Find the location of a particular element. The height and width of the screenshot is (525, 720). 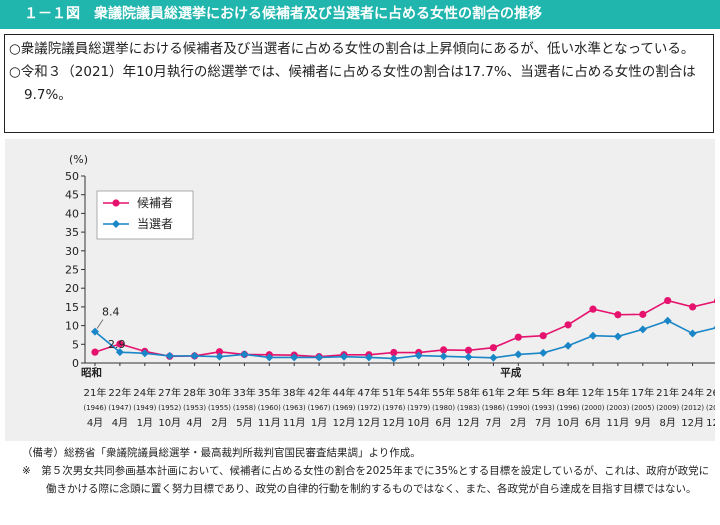

x-tick-label-month: 8月 is located at coordinates (668, 423).